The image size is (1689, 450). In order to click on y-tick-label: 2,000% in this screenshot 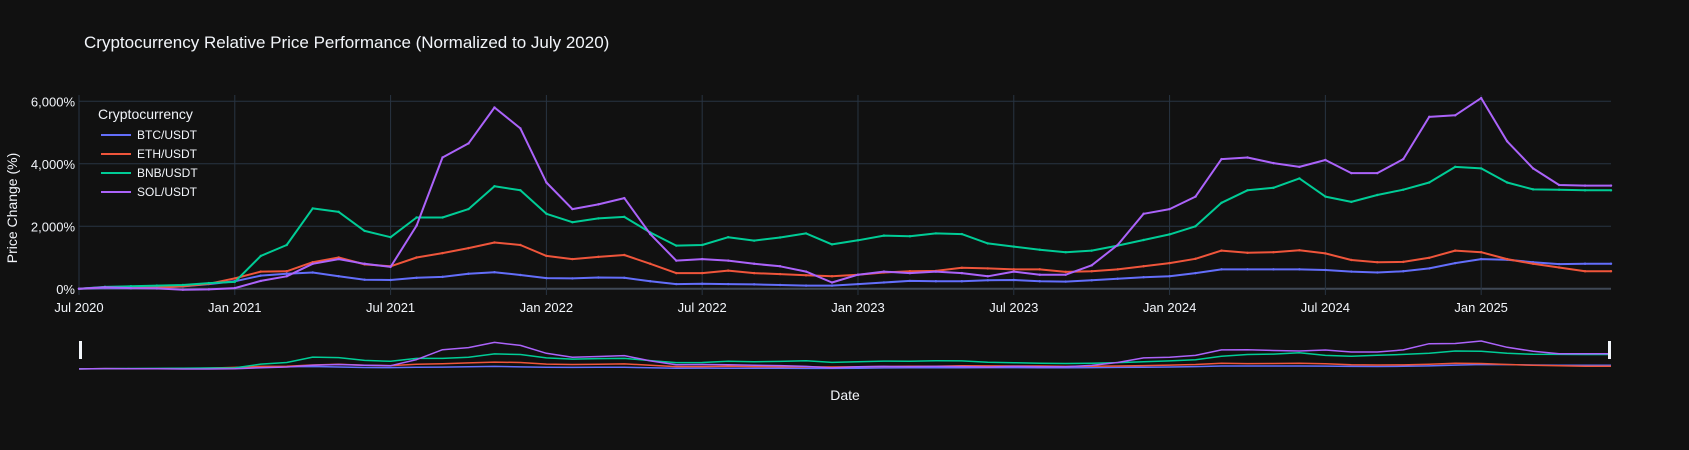, I will do `click(53, 226)`.